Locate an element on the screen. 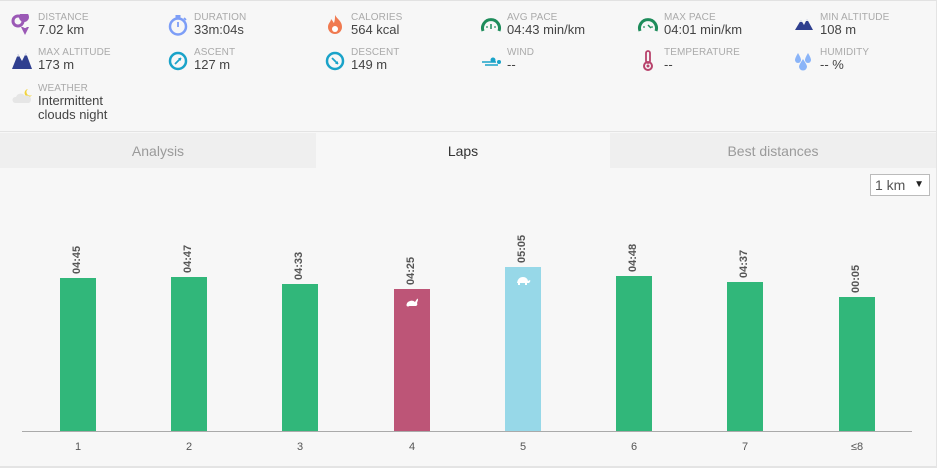  lap-distance-select: 1 km ▼ is located at coordinates (900, 185).